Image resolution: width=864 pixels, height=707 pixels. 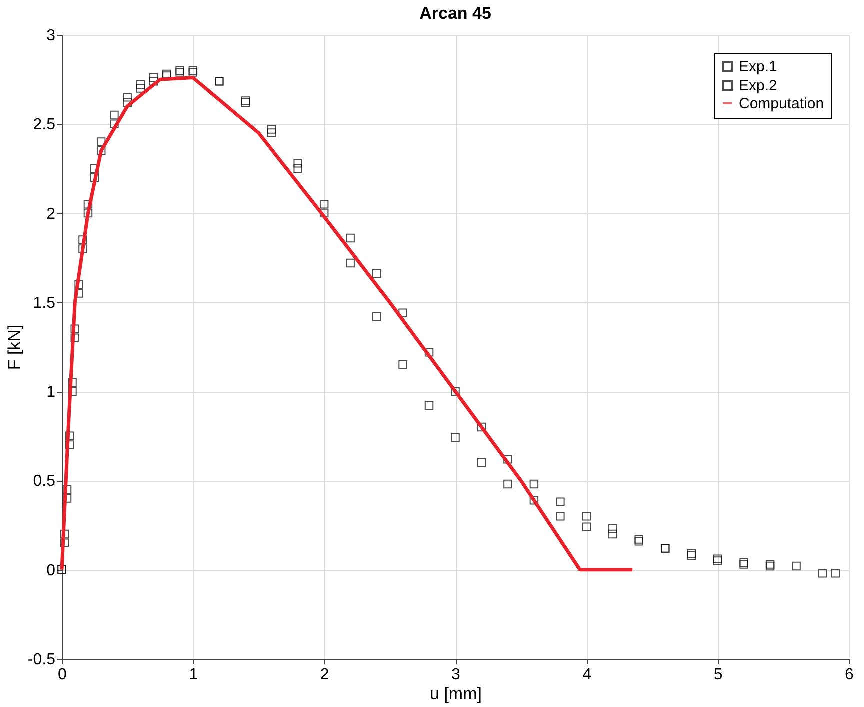 What do you see at coordinates (456, 675) in the screenshot?
I see `x-tick-label: 3` at bounding box center [456, 675].